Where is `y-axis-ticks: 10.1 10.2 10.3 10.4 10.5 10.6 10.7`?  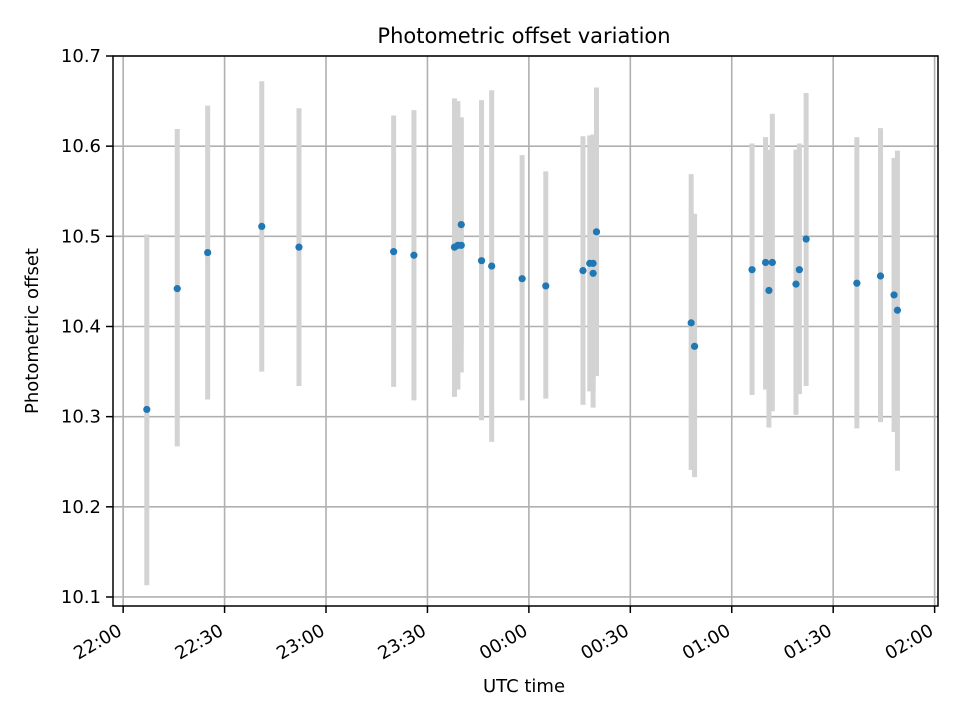 y-axis-ticks: 10.1 10.2 10.3 10.4 10.5 10.6 10.7 is located at coordinates (87, 327).